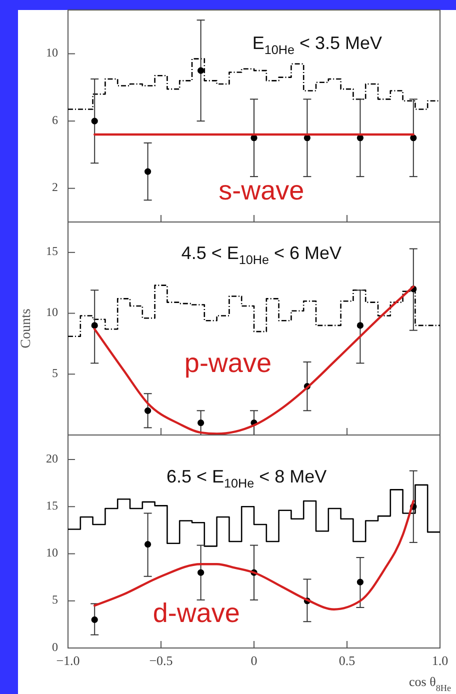 This screenshot has height=694, width=456. Describe the element at coordinates (196, 613) in the screenshot. I see `series-label: d-wave` at that location.